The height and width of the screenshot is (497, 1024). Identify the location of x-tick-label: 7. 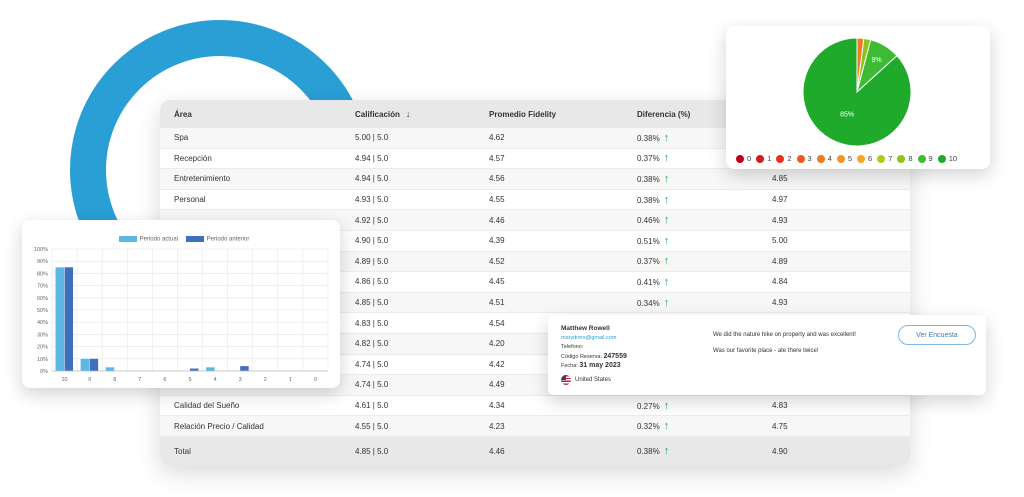
(139, 380).